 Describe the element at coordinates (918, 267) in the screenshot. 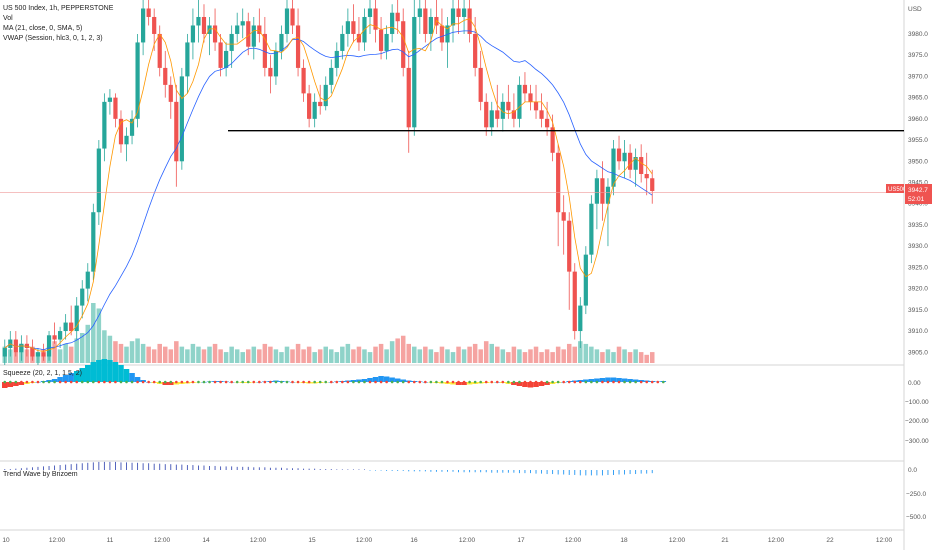

I see `price-axis-label: 3925.0` at that location.